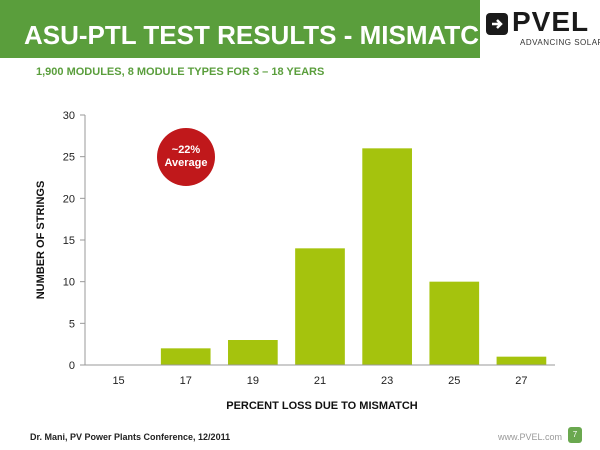 Image resolution: width=600 pixels, height=450 pixels. Describe the element at coordinates (551, 21) in the screenshot. I see `logo-wordmark: PVEL` at that location.